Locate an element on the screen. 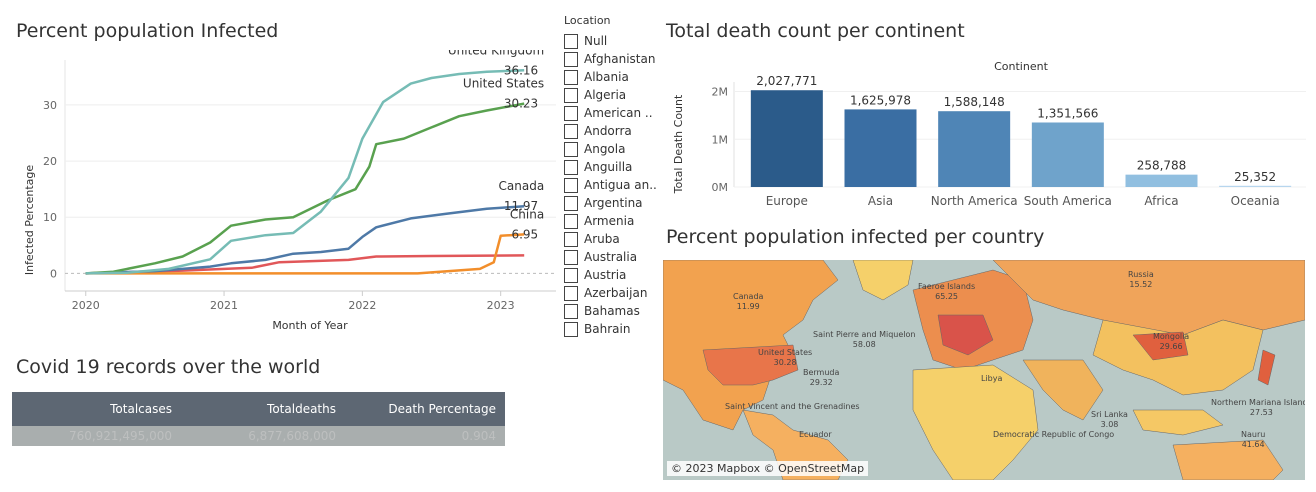 The height and width of the screenshot is (492, 1316). map-country-value: 15.52 is located at coordinates (1141, 284).